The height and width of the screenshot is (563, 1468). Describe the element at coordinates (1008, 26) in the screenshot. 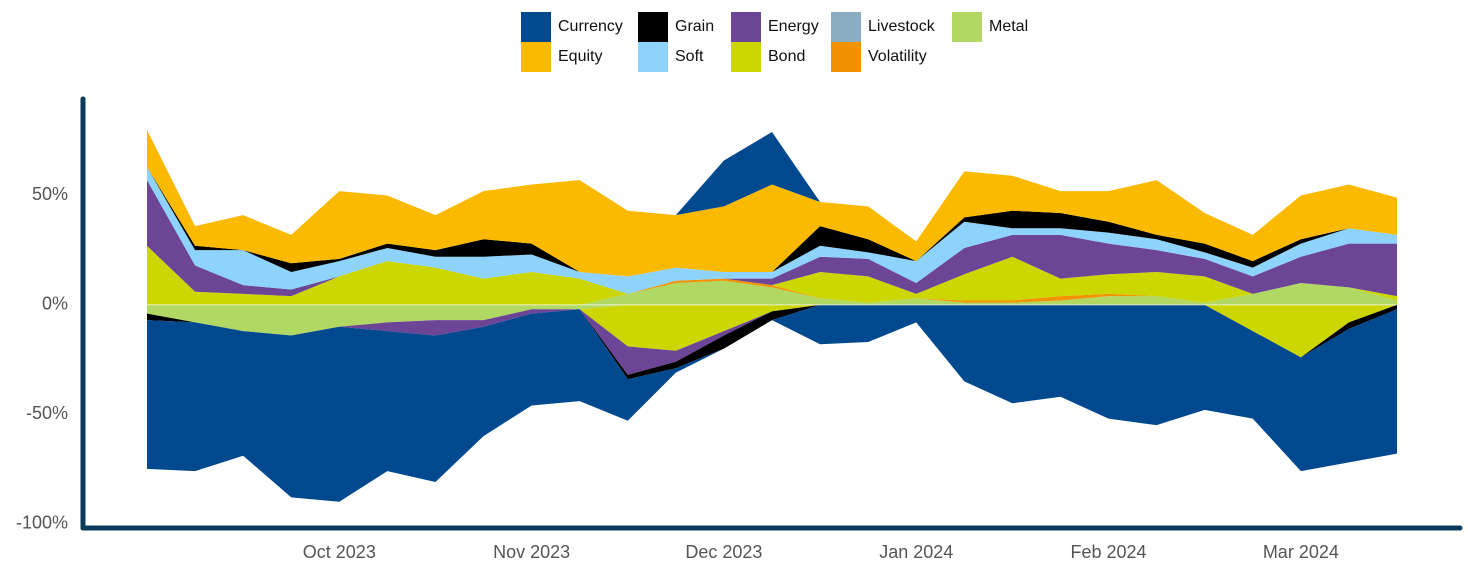

I see `legend-label: Metal` at that location.